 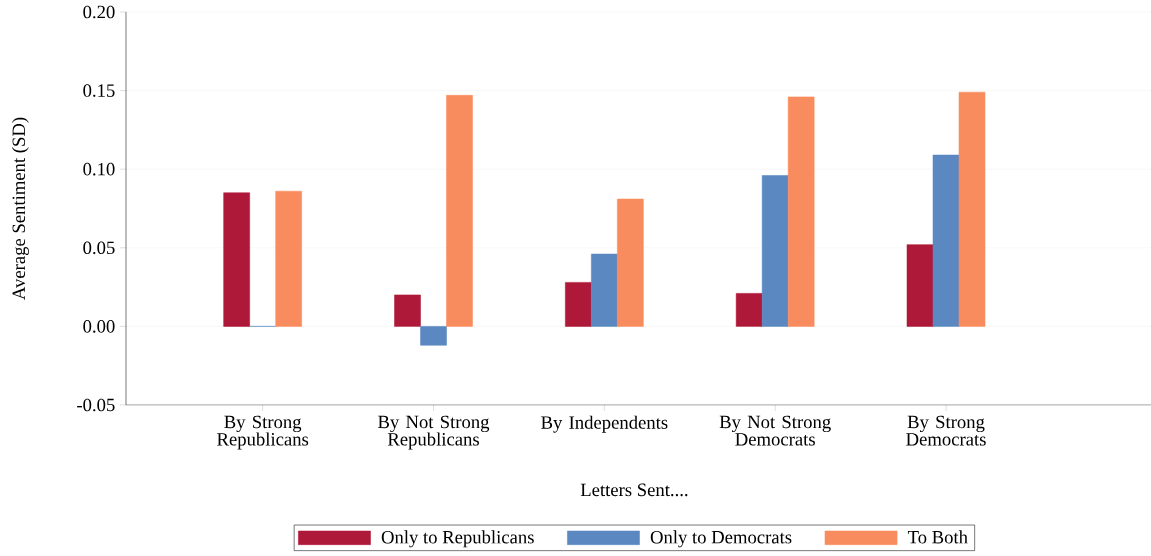 I want to click on y-tick-label: 0.15, so click(x=99, y=90).